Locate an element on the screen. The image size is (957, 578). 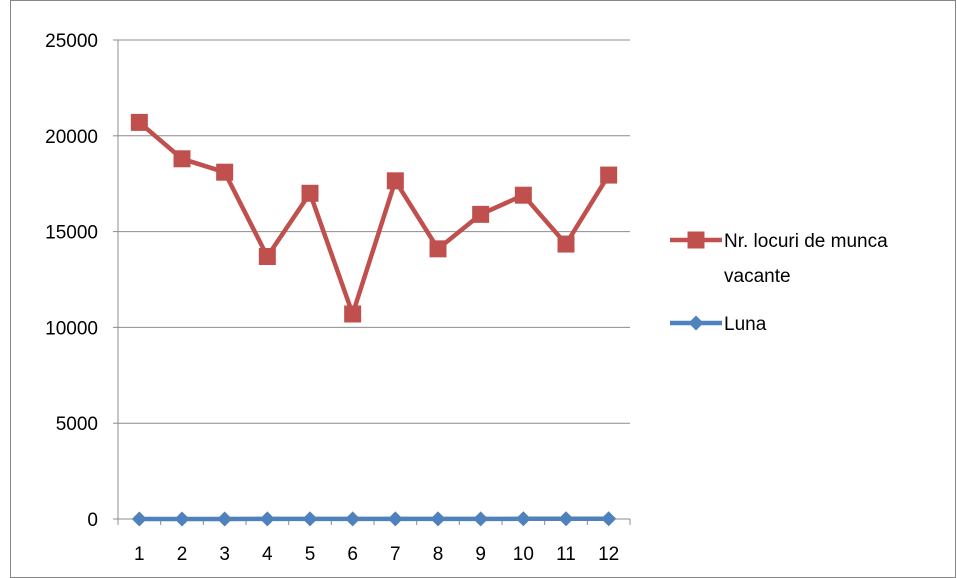
x-axis-tick-labels: 1 2 3 4 5 6 7 8 9 10 11 12 is located at coordinates (376, 554).